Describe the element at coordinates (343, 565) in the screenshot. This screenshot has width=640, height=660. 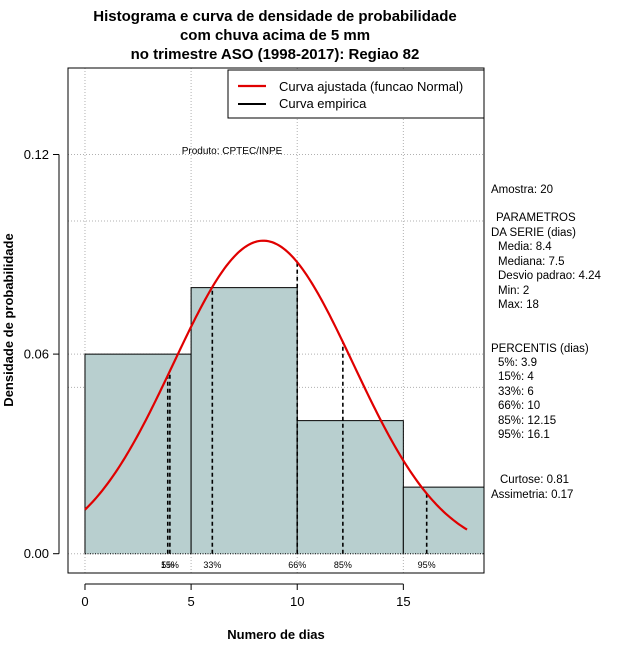
I see `percentile-label-4: 85%` at that location.